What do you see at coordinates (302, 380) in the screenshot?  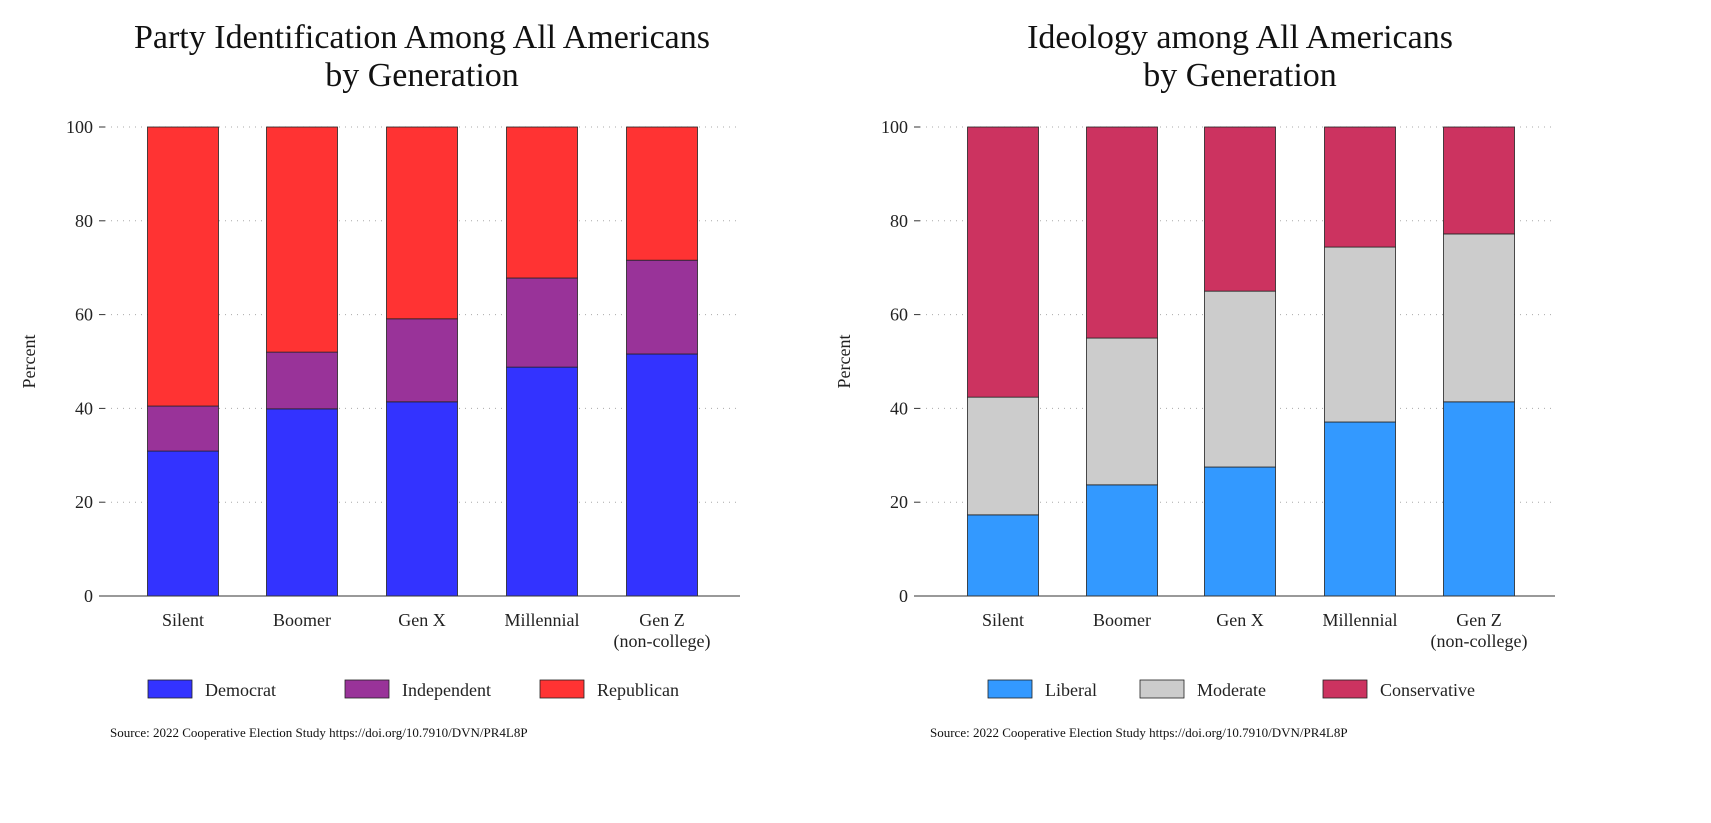 I see `bar-independent-boomer` at bounding box center [302, 380].